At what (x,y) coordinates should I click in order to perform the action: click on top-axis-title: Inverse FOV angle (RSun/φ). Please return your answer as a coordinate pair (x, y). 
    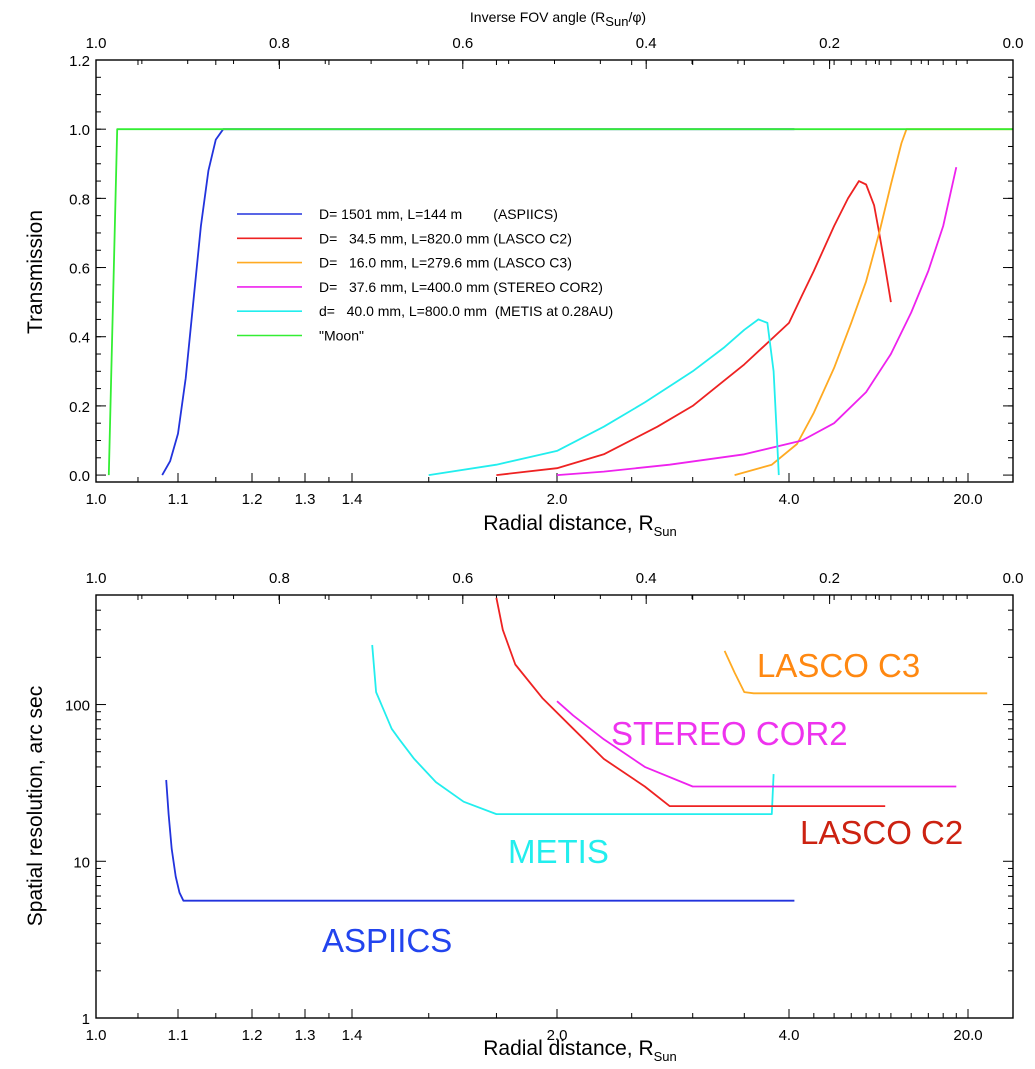
    Looking at the image, I should click on (558, 19).